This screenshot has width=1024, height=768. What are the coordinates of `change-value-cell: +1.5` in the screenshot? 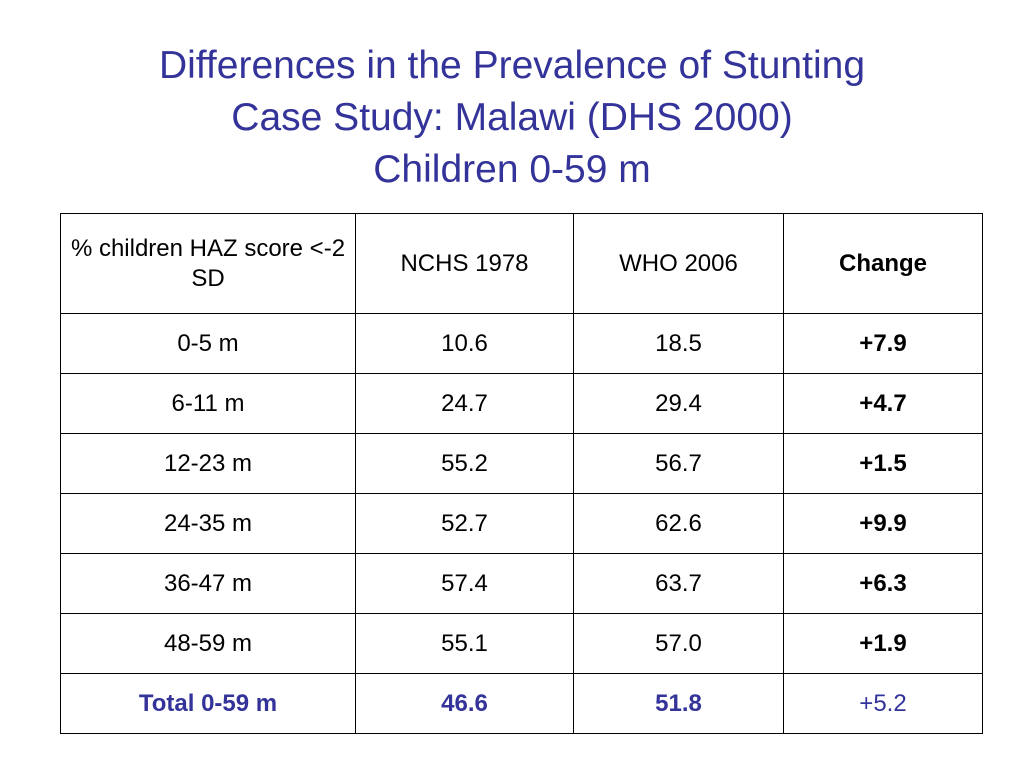 It's located at (883, 463).